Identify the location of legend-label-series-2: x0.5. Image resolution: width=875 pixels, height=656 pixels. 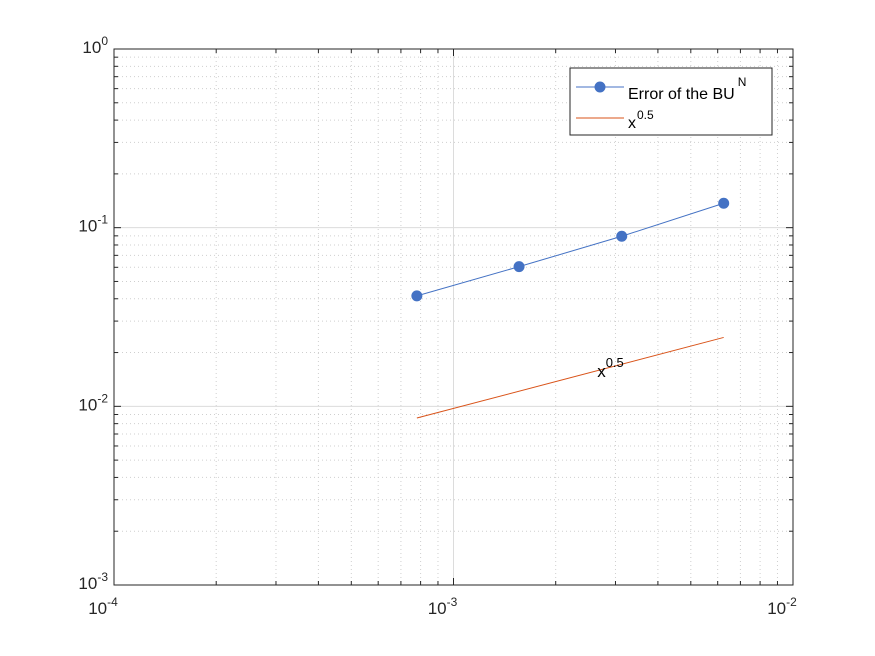
(641, 120).